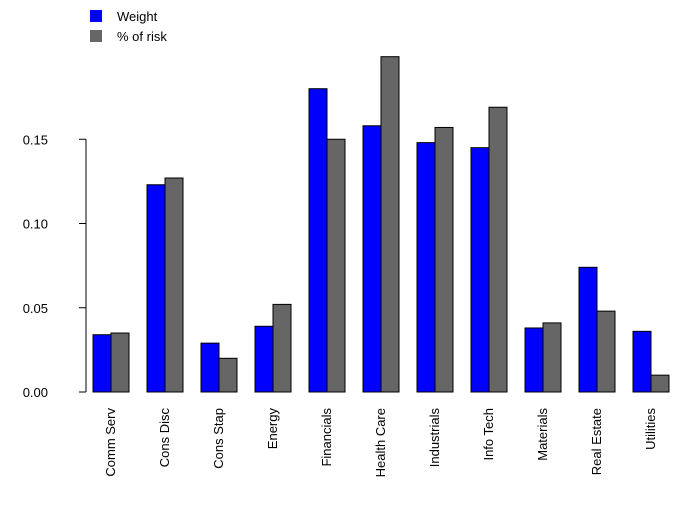  Describe the element at coordinates (35, 224) in the screenshot. I see `y-tick-label: 0.10` at that location.